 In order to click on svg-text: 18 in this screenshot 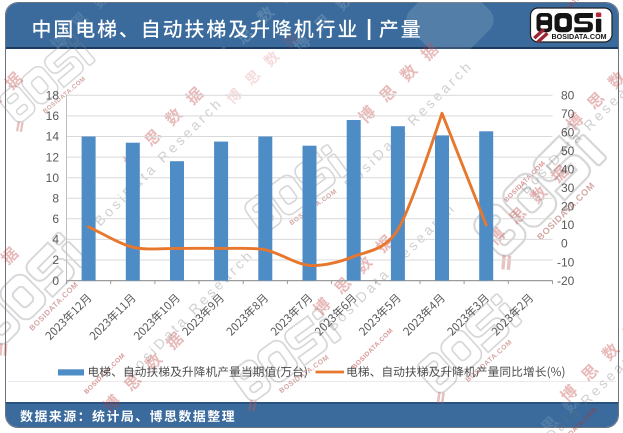, I will do `click(53, 96)`.